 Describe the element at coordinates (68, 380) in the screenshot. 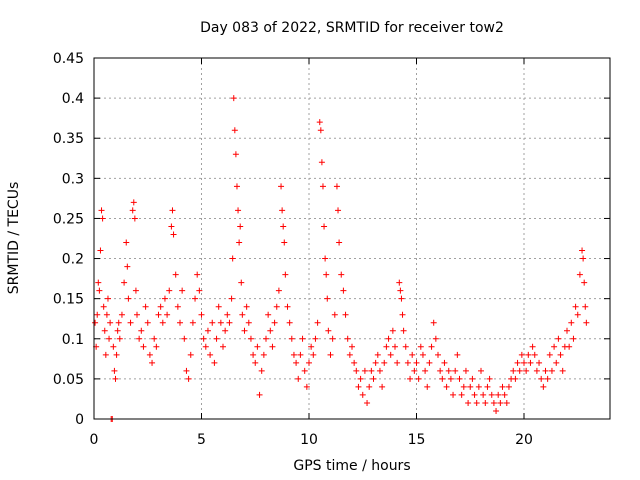

I see `y-tick-label: 0.05` at that location.